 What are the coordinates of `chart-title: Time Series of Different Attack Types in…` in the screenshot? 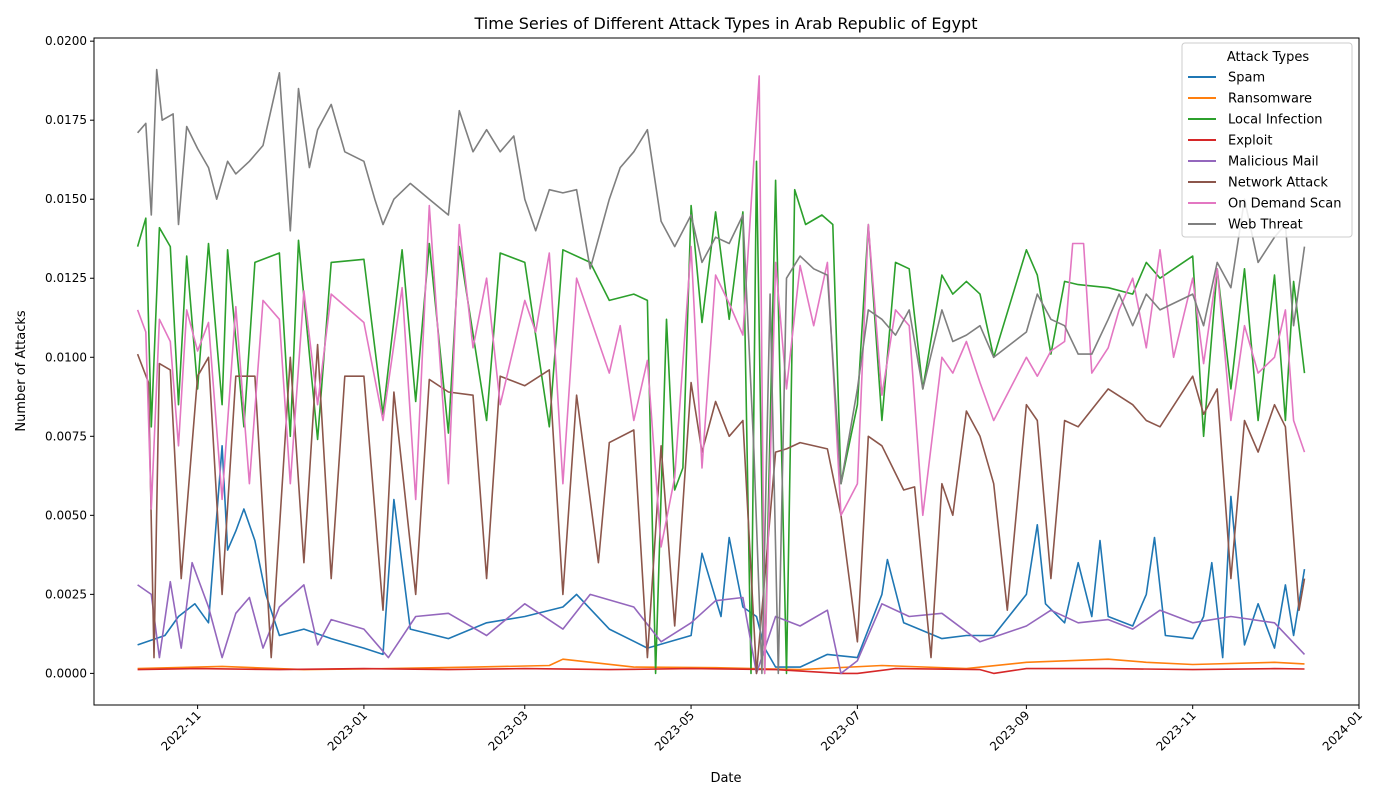 It's located at (726, 23).